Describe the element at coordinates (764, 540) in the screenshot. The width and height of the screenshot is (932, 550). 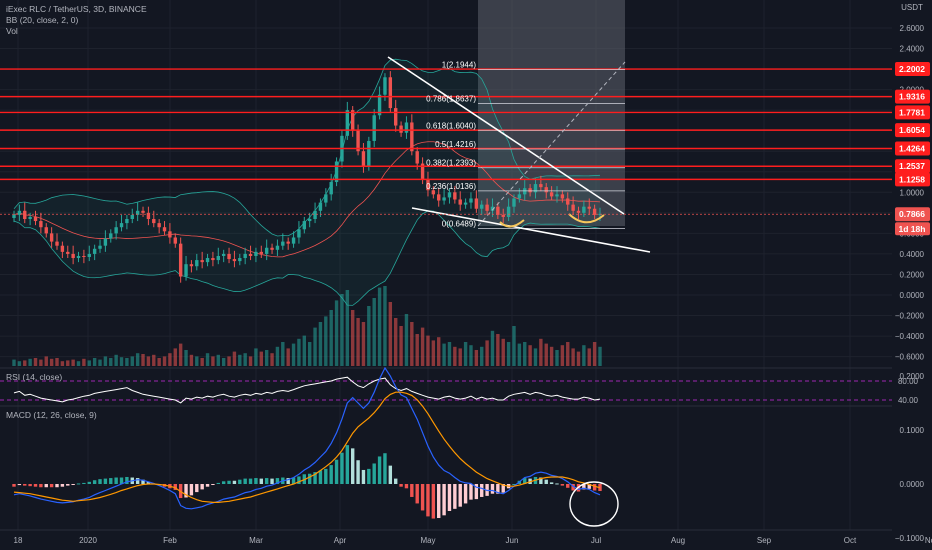
I see `time-tick: Sep` at that location.